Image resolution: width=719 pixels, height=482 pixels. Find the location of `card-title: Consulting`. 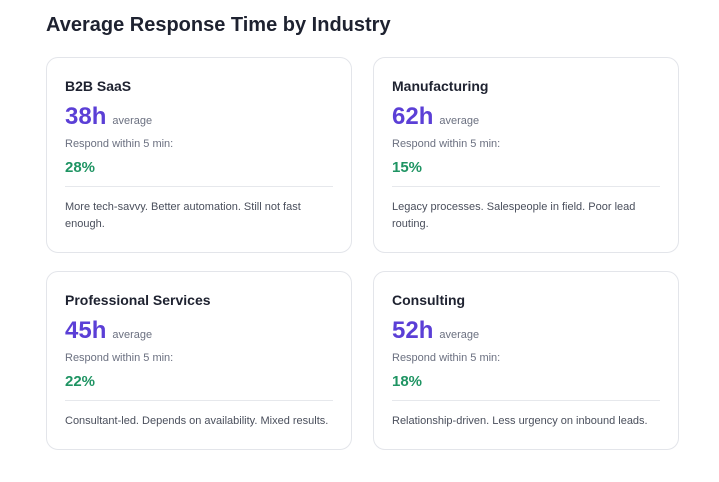

card-title: Consulting is located at coordinates (429, 300).